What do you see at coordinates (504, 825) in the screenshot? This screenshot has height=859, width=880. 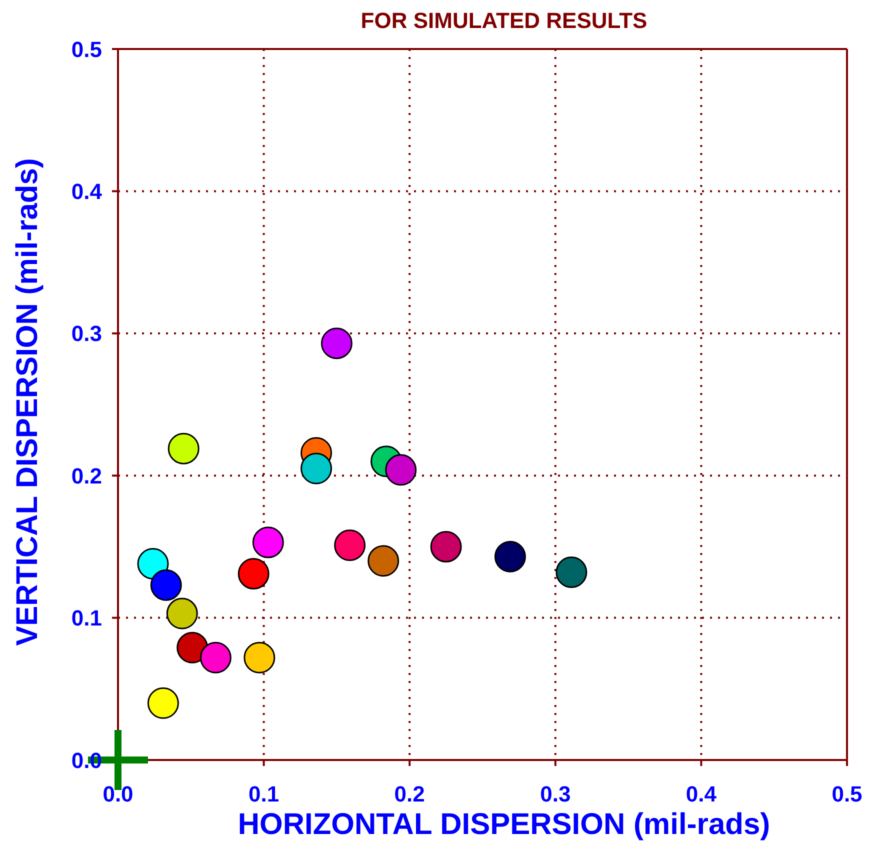 I see `x-axis-title: HORIZONTAL DISPERSION (mil-rads)` at bounding box center [504, 825].